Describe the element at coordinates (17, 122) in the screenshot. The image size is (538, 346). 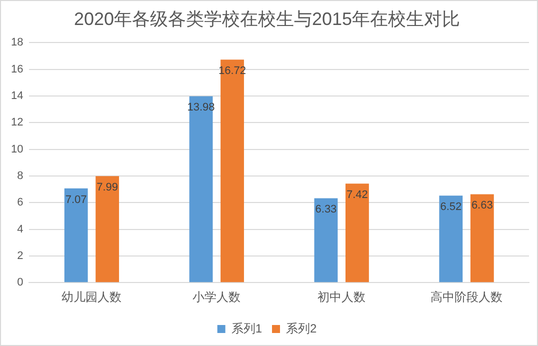
I see `y-tick-label: 12` at that location.